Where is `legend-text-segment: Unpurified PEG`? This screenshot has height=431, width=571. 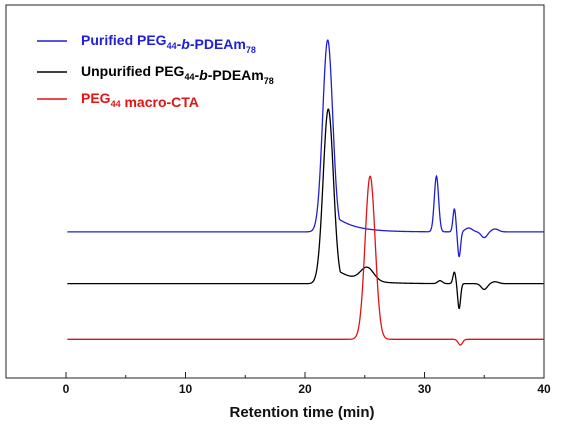 legend-text-segment: Unpurified PEG is located at coordinates (133, 71).